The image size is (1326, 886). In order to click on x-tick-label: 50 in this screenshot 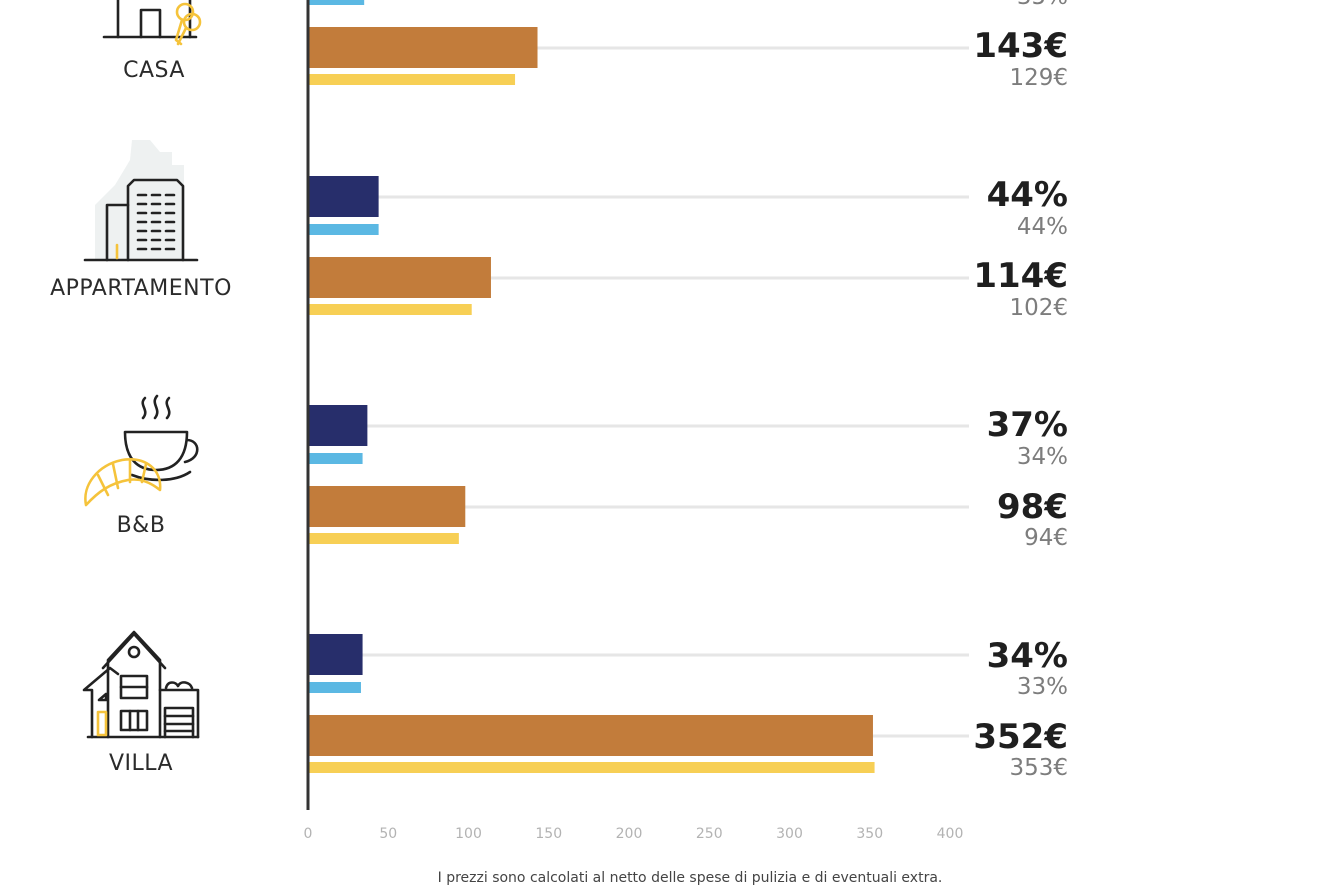, I will do `click(388, 834)`.